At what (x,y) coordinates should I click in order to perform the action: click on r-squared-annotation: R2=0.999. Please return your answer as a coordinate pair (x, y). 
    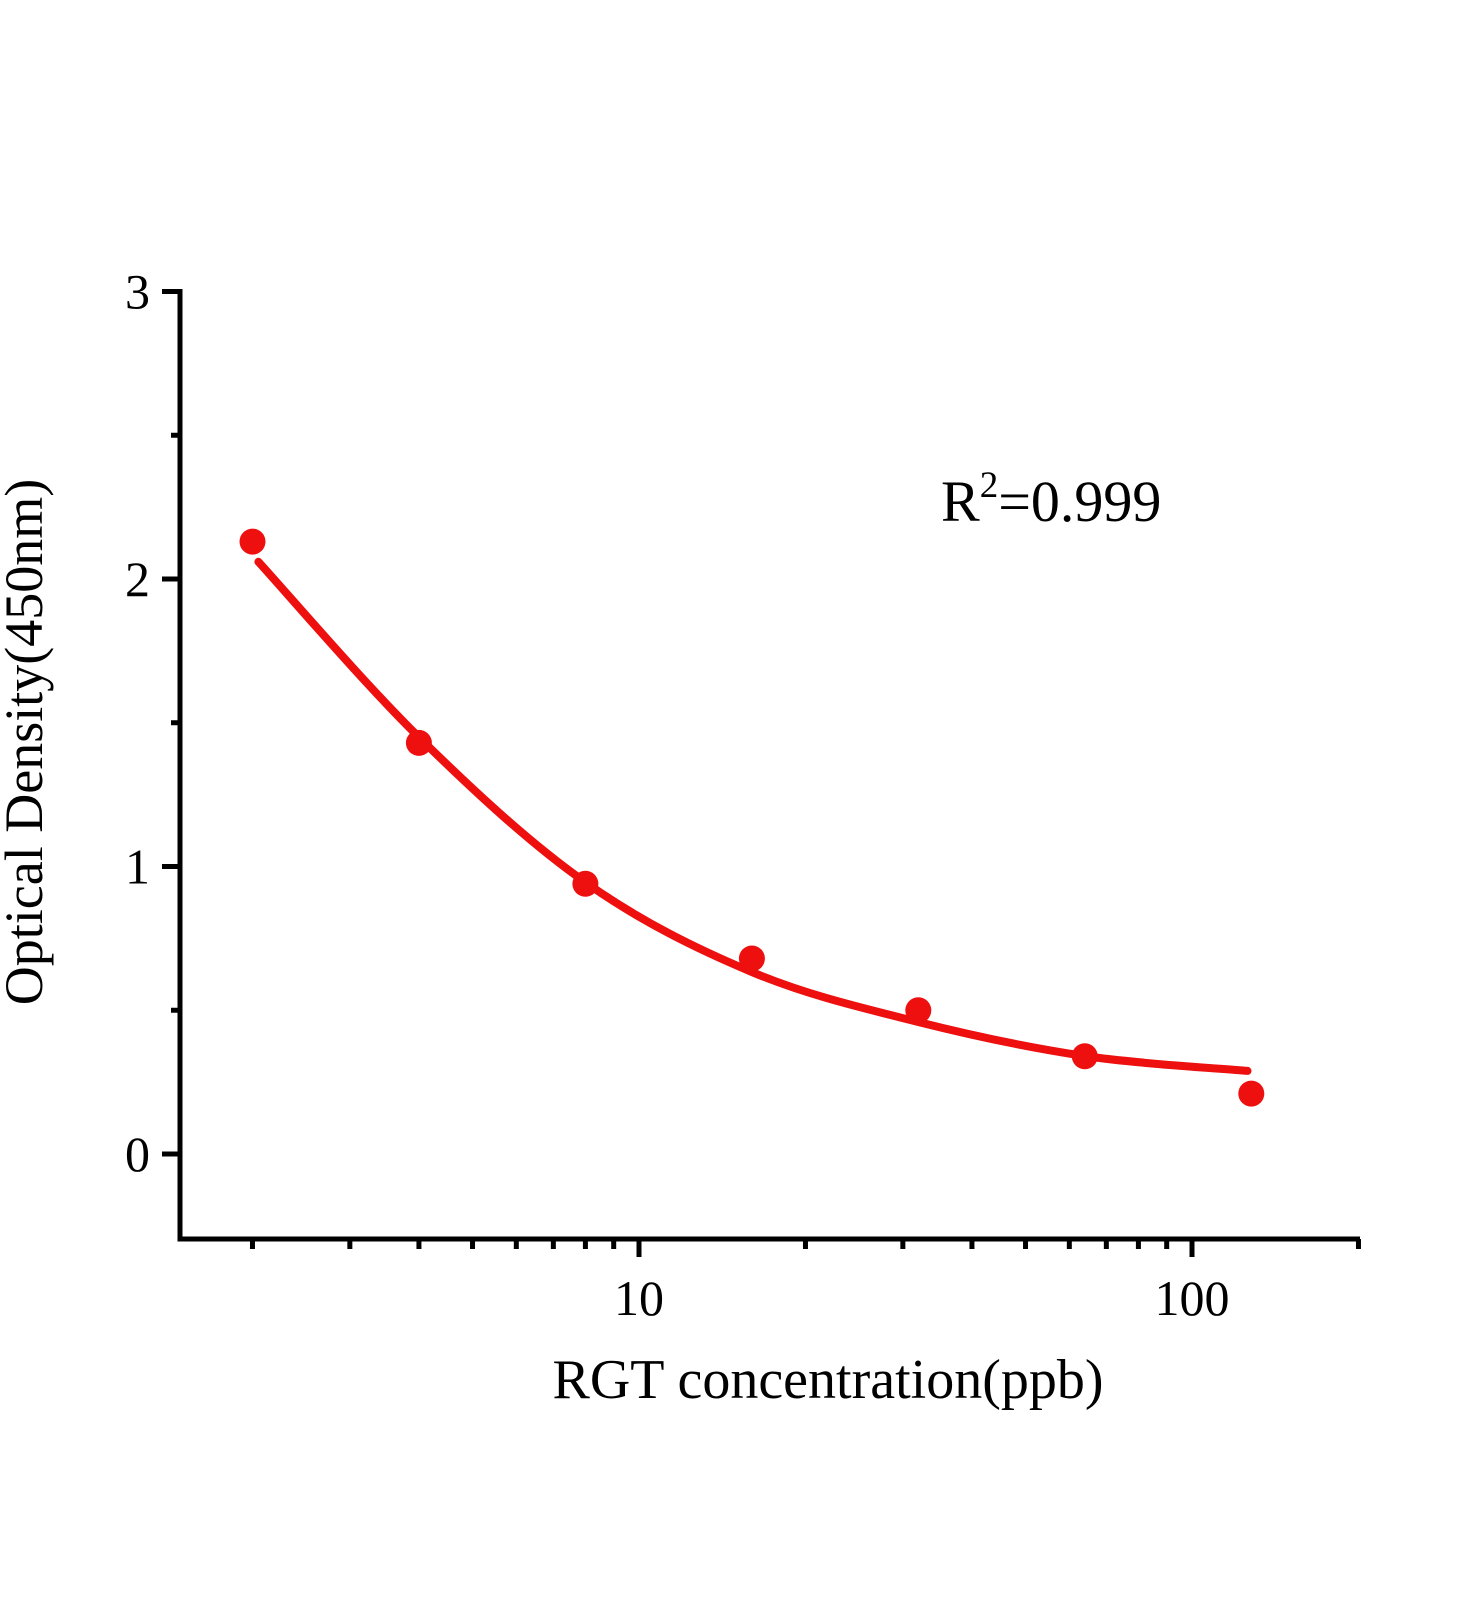
    Looking at the image, I should click on (1051, 499).